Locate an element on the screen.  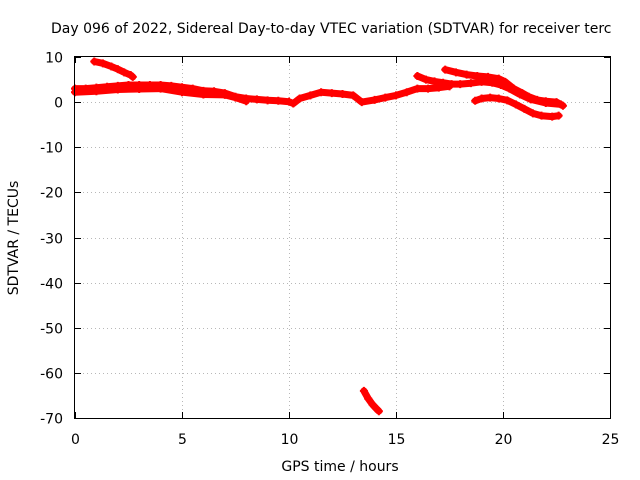
x-tick-label: 0 is located at coordinates (75, 440).